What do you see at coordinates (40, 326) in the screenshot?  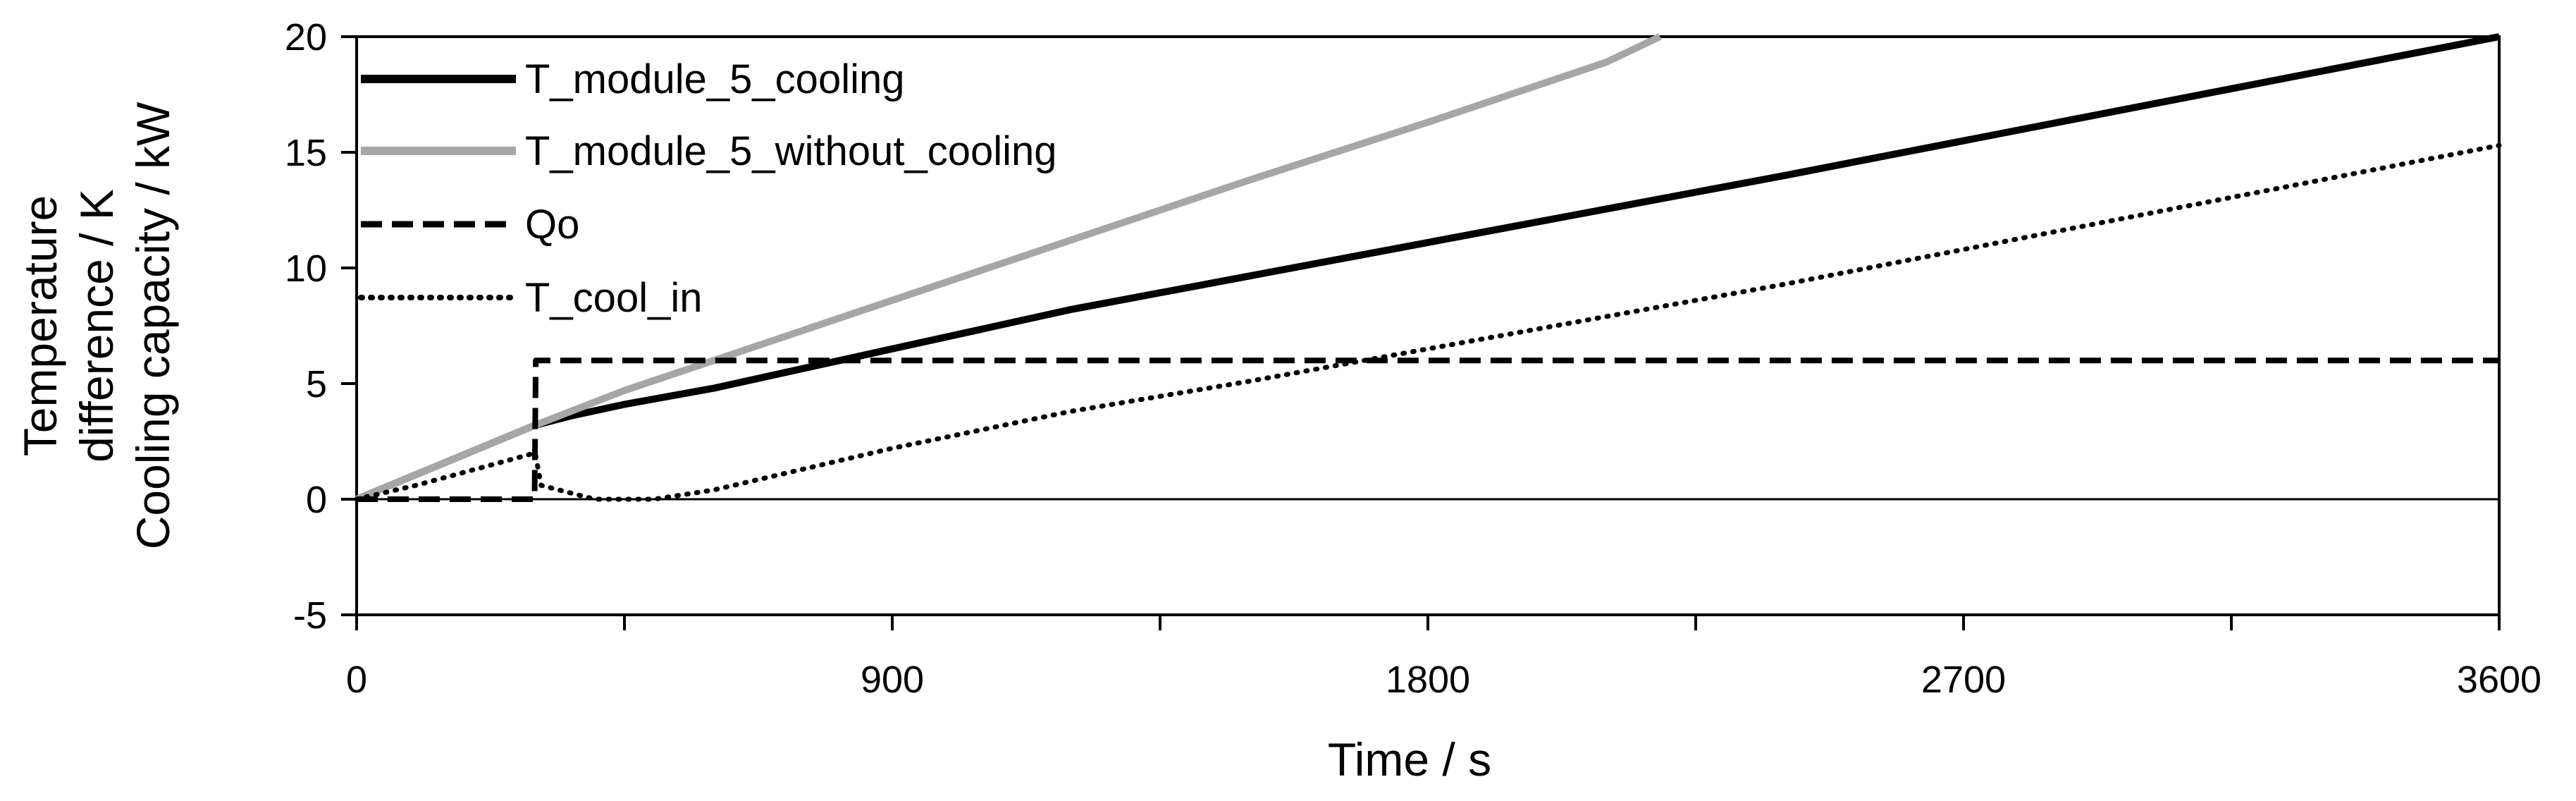 I see `y-axis-title-line-1: Temperature` at bounding box center [40, 326].